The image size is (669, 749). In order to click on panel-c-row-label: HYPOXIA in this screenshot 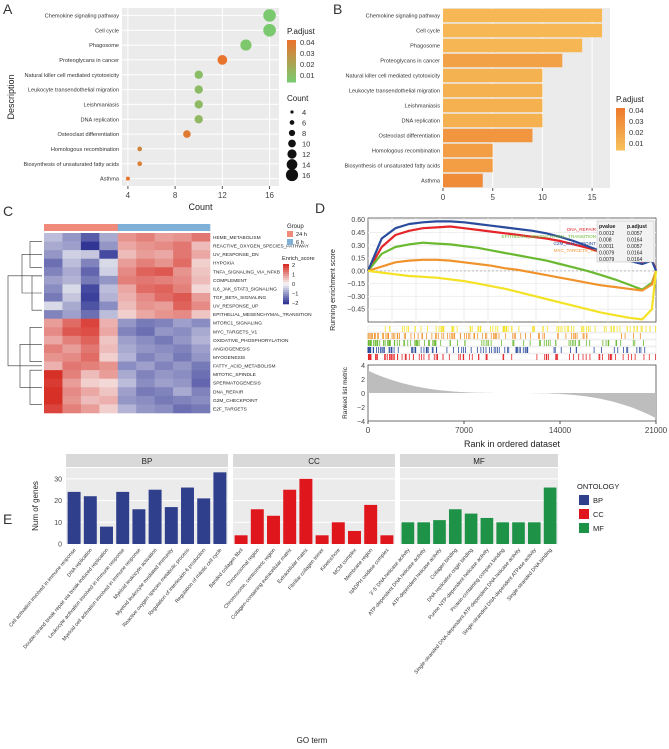, I will do `click(224, 264)`.